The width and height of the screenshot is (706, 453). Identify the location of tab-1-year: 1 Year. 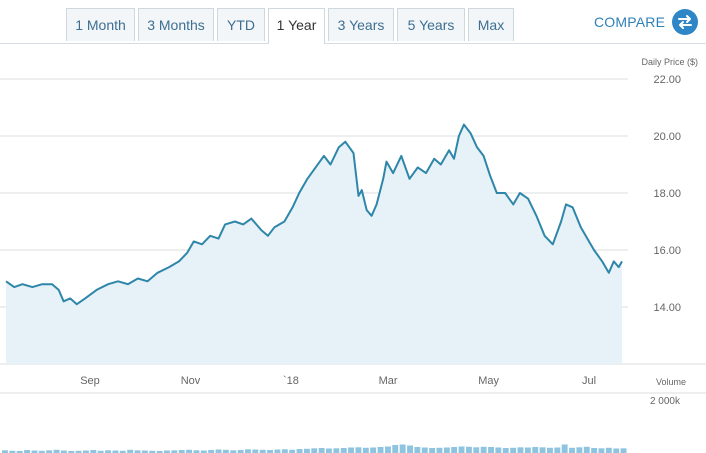
(296, 26).